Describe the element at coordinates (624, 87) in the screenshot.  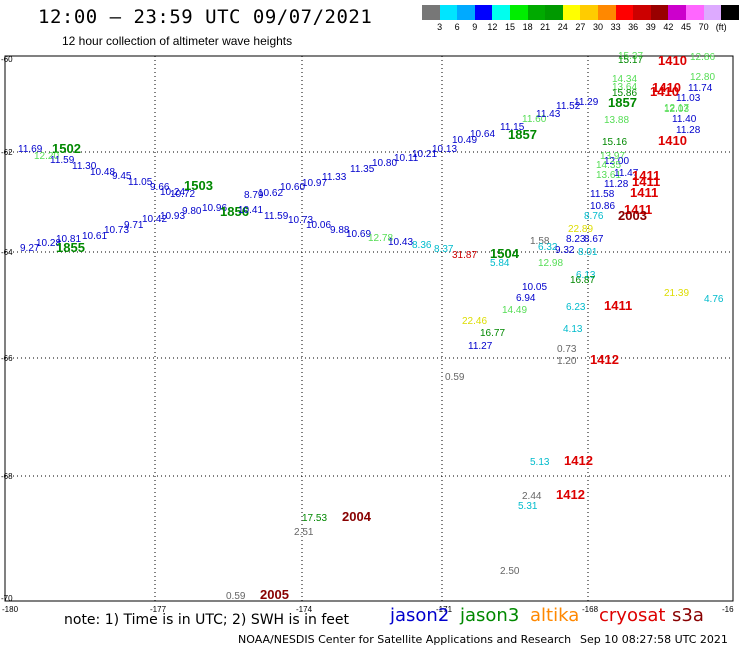
I see `wave-height-label: 13.64` at that location.